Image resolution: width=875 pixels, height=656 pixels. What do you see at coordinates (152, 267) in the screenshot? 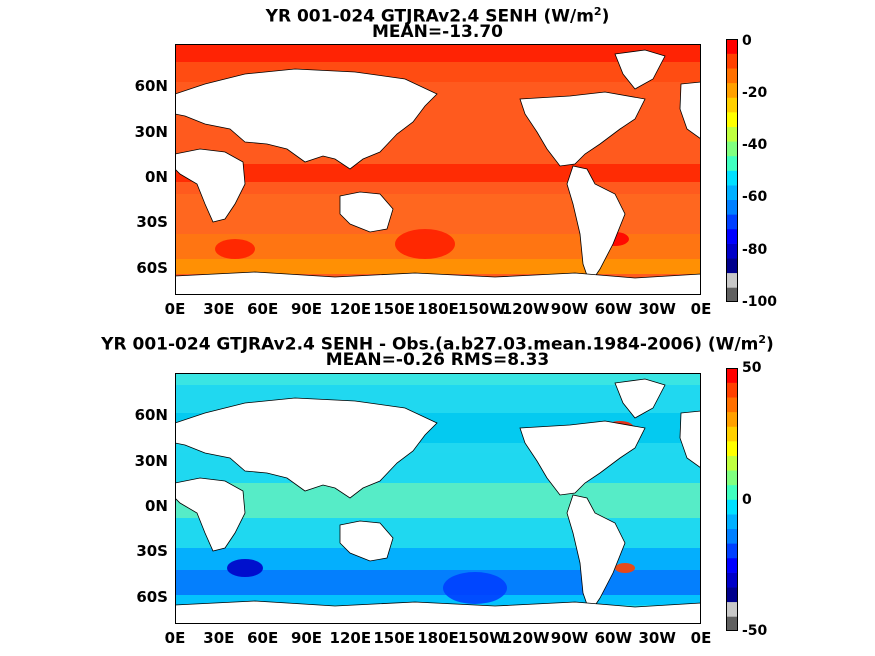
I see `y-tick-label: 60S` at bounding box center [152, 267].